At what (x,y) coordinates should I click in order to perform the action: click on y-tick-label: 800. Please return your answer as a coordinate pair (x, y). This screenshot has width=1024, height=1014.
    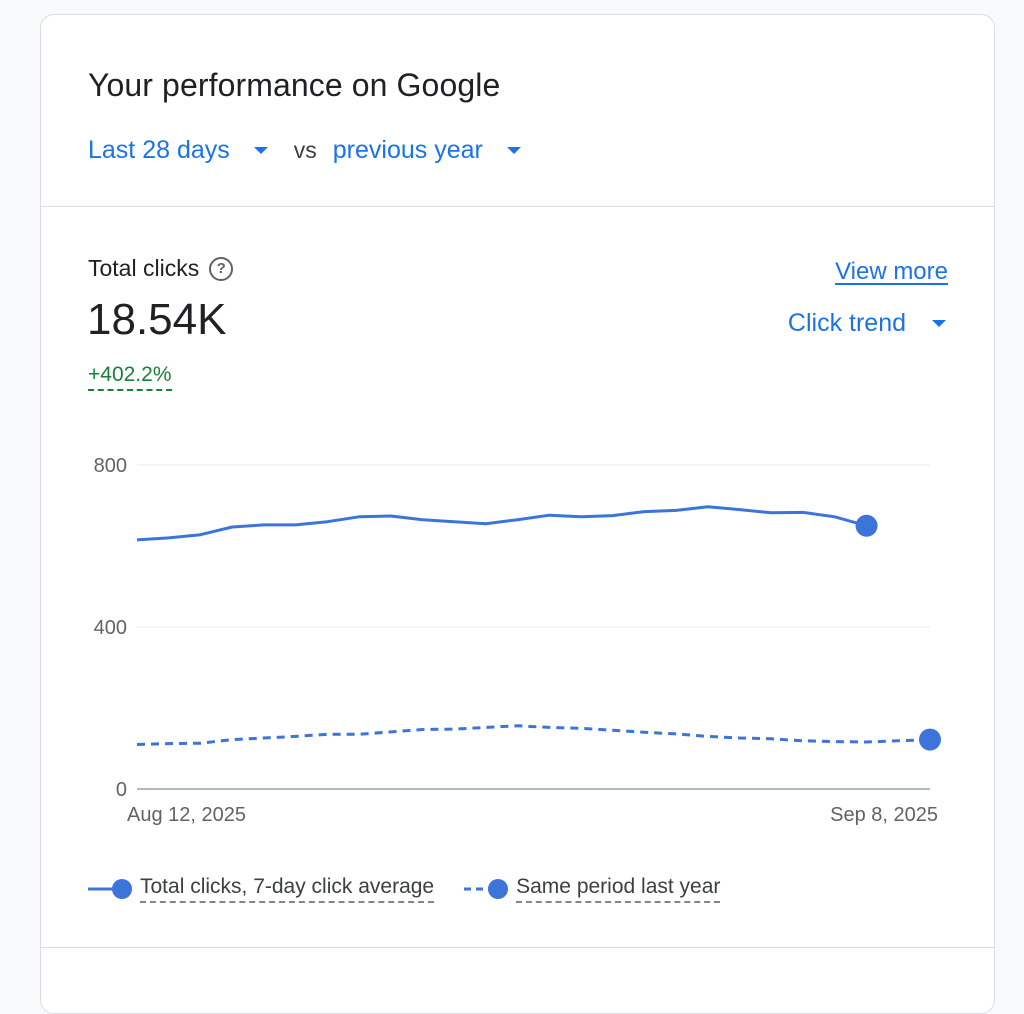
    Looking at the image, I should click on (110, 466).